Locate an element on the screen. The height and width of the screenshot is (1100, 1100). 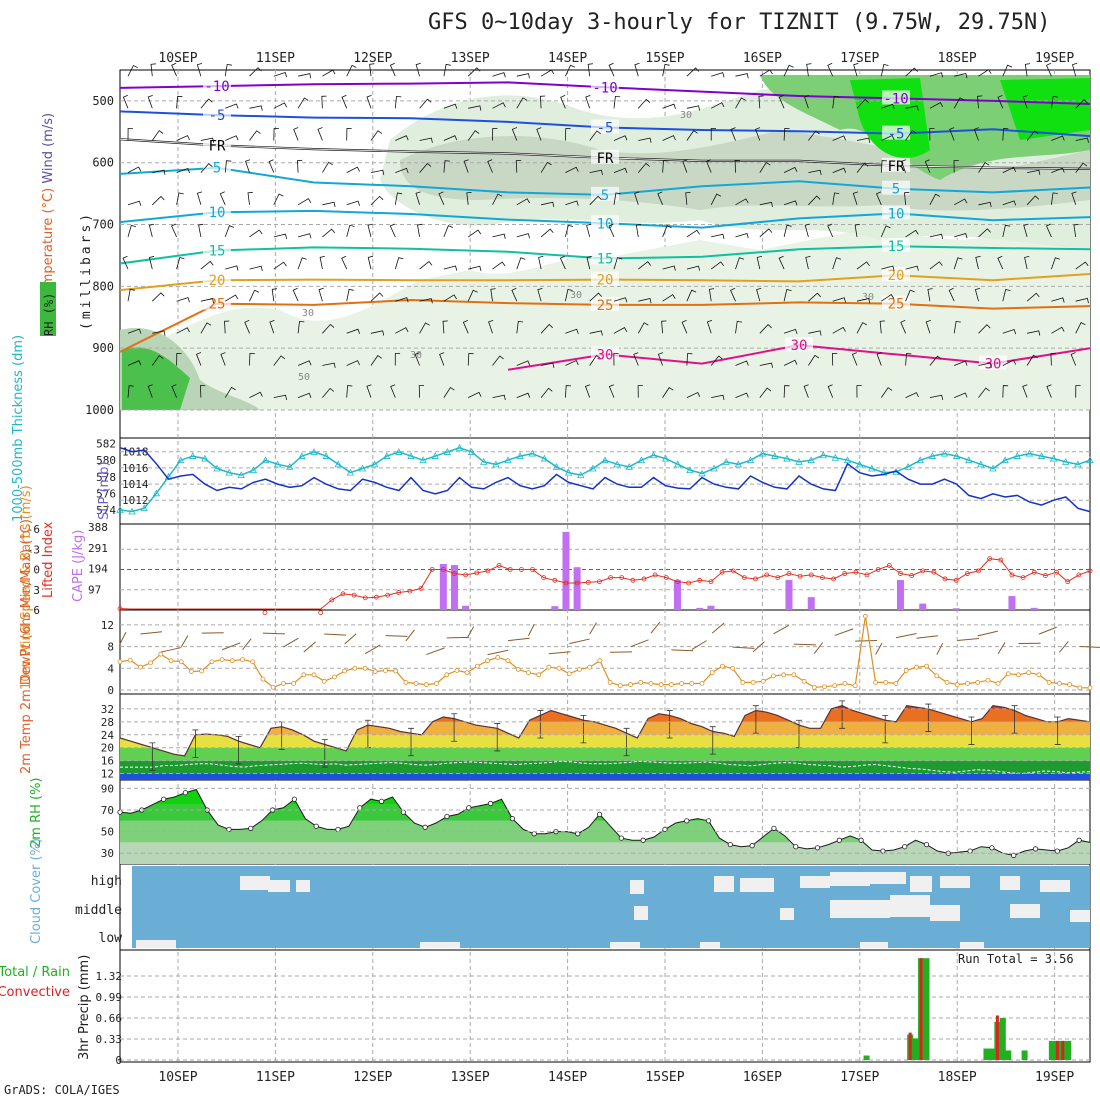
x-tick-label-top: 10SEP is located at coordinates (177, 58).